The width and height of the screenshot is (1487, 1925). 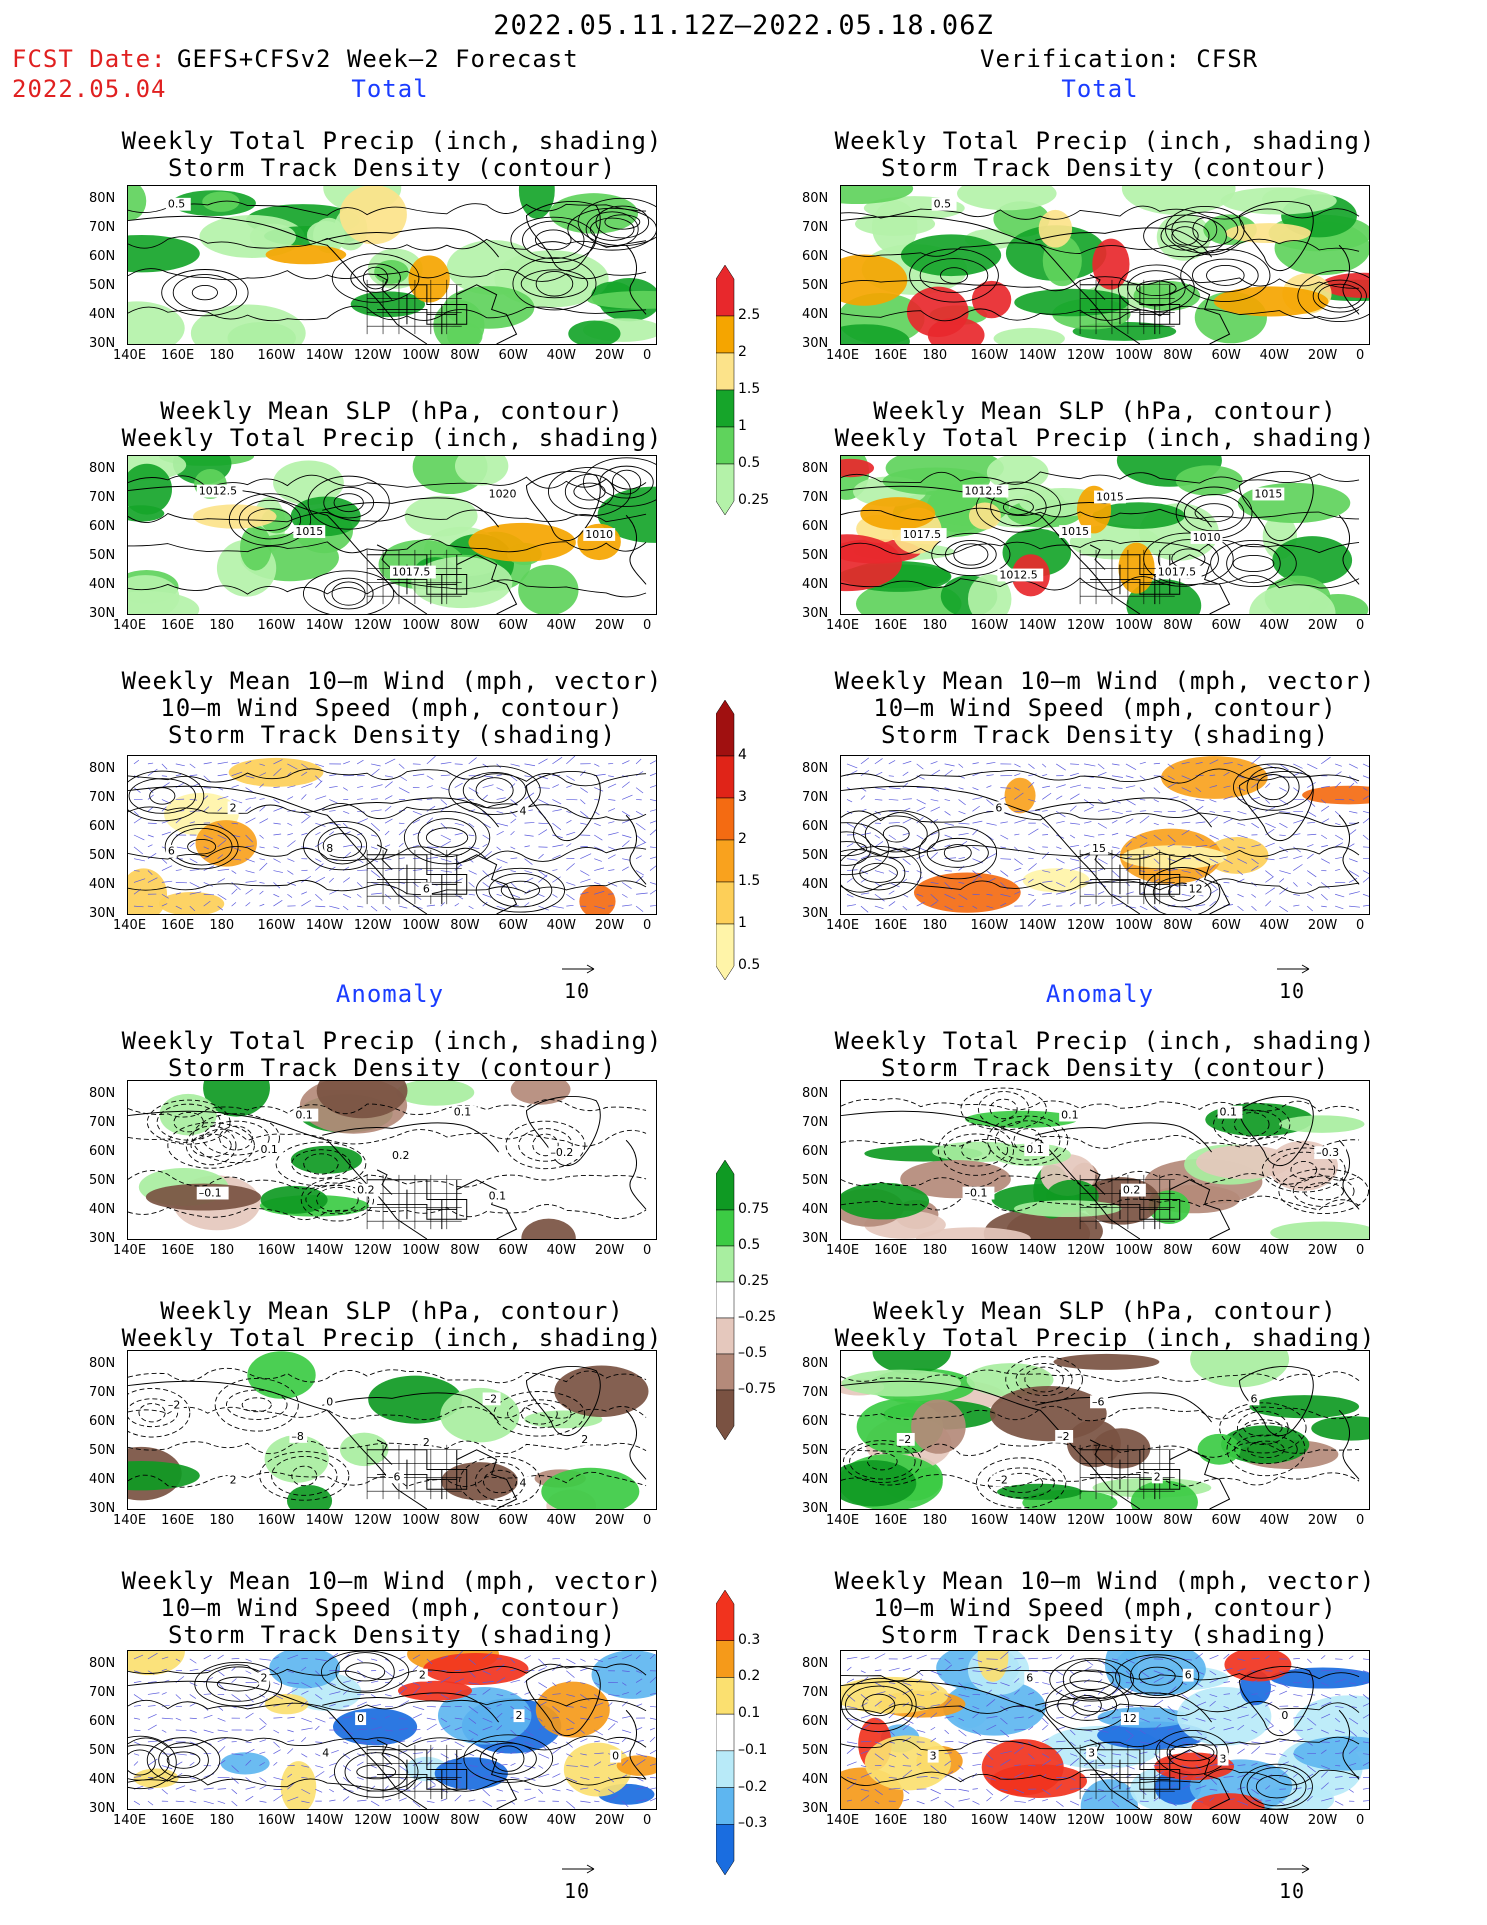 What do you see at coordinates (1124, 1730) in the screenshot?
I see `storm-anomaly-shading-negative` at bounding box center [1124, 1730].